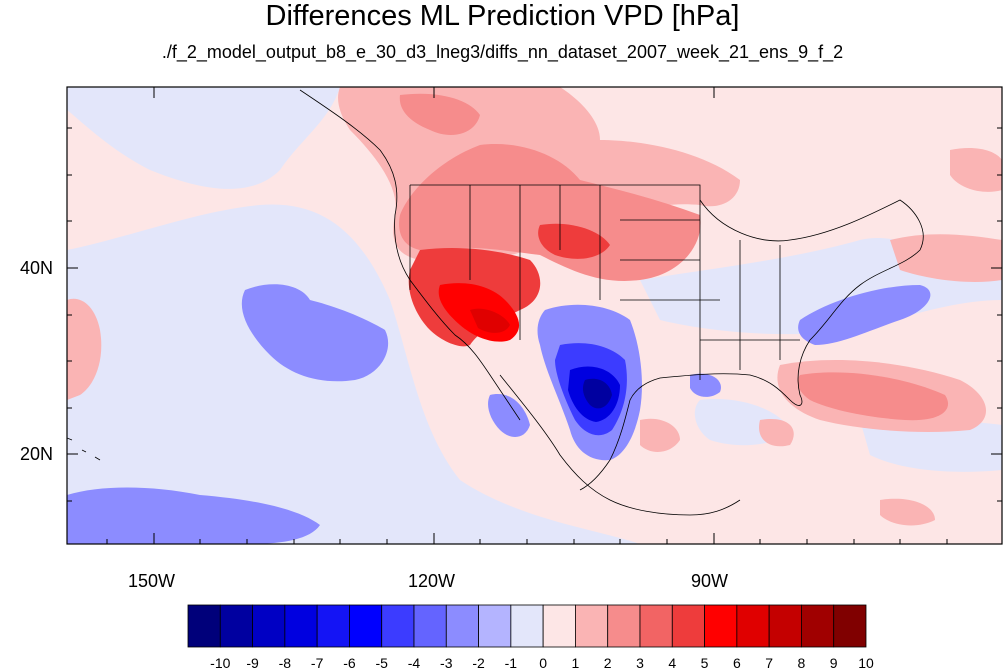  Describe the element at coordinates (285, 663) in the screenshot. I see `colorbar-label: -8` at that location.